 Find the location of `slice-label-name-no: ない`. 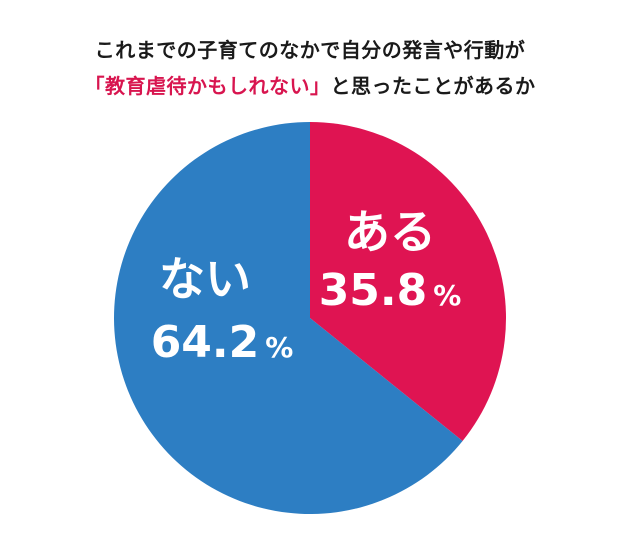

slice-label-name-no: ない is located at coordinates (205, 279).